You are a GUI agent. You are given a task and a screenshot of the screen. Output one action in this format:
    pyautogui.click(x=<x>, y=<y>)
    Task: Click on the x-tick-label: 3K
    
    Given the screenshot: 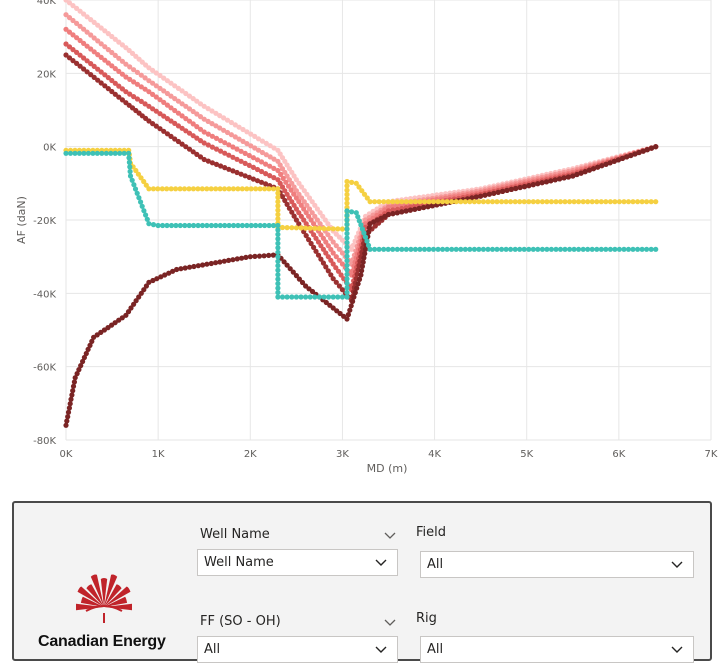 What is the action you would take?
    pyautogui.click(x=342, y=454)
    